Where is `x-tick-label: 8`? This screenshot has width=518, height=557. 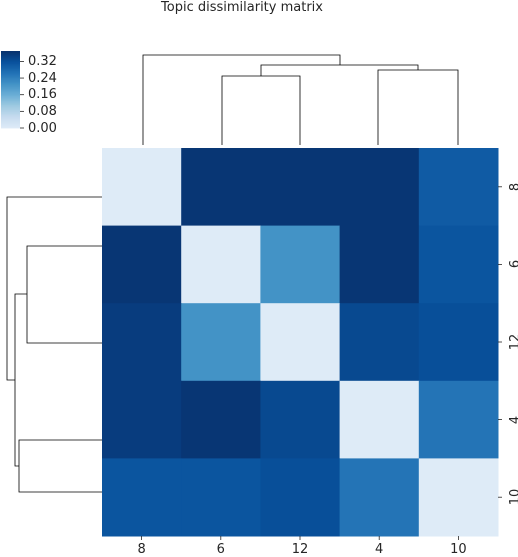
x-tick-label: 8 is located at coordinates (141, 549).